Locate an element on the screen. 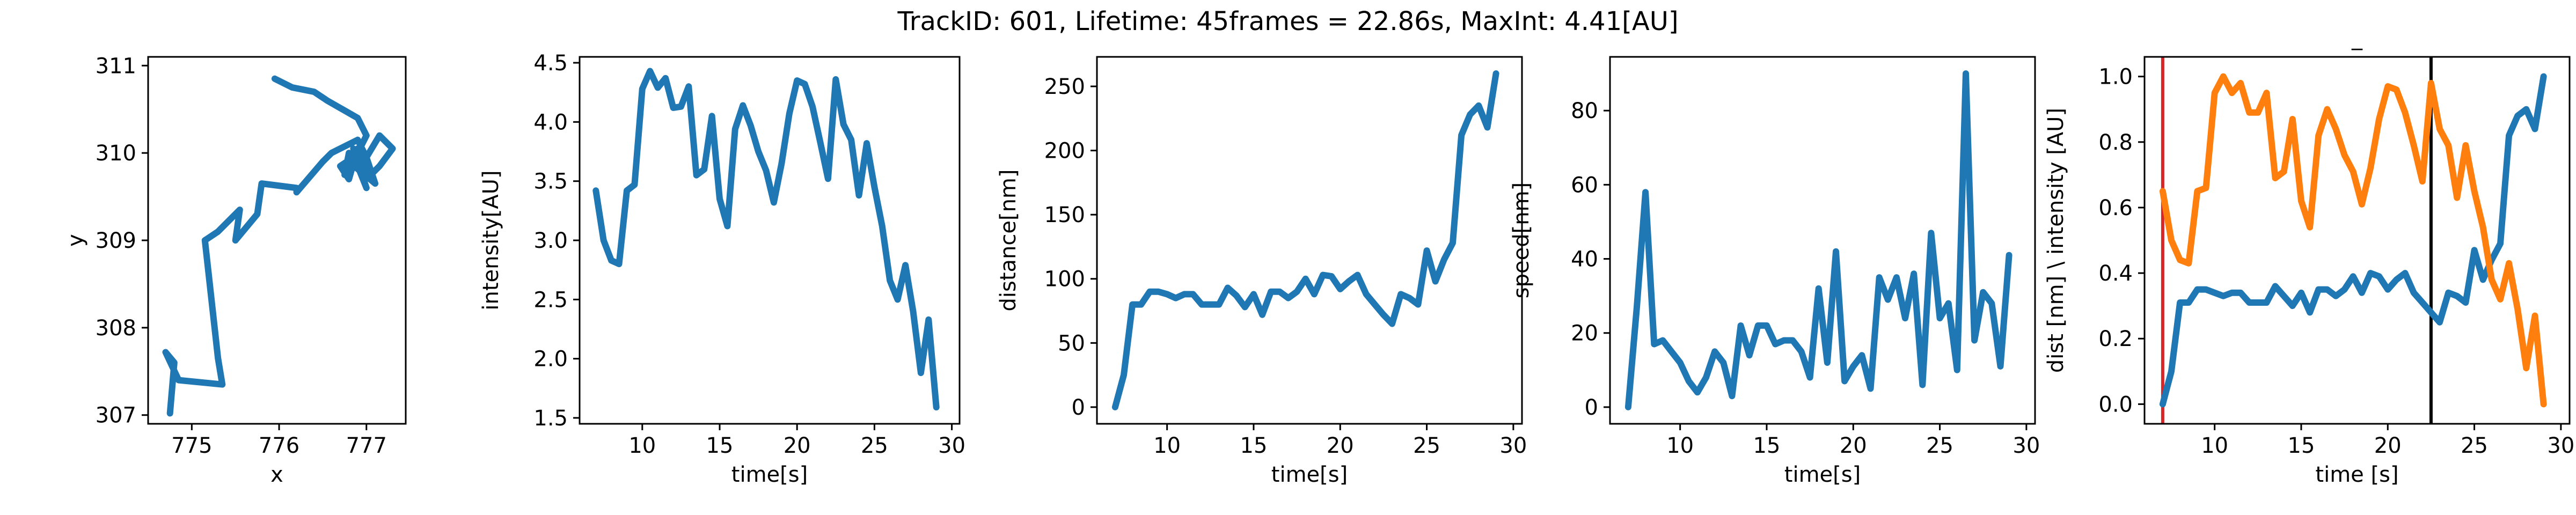 The width and height of the screenshot is (2576, 515). axes-title: _ is located at coordinates (2357, 38).